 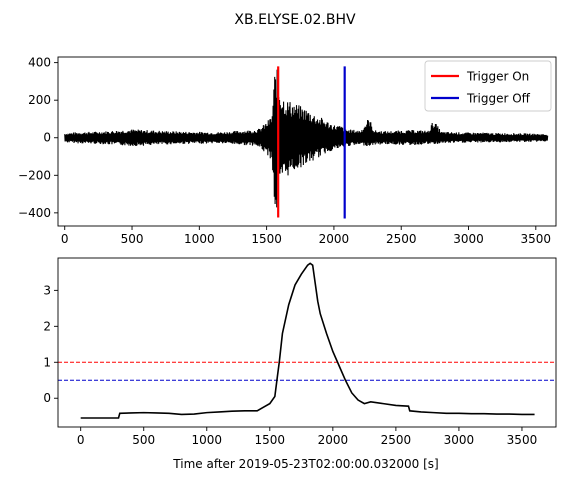 What do you see at coordinates (488, 86) in the screenshot?
I see `legend: Trigger On Trigger Off` at bounding box center [488, 86].